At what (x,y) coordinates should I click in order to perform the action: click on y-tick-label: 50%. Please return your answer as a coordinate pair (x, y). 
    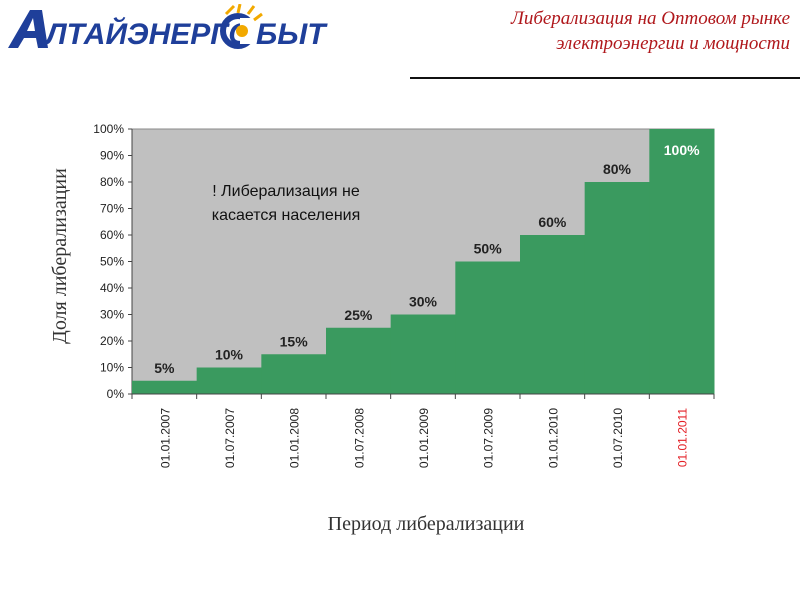
    Looking at the image, I should click on (112, 262).